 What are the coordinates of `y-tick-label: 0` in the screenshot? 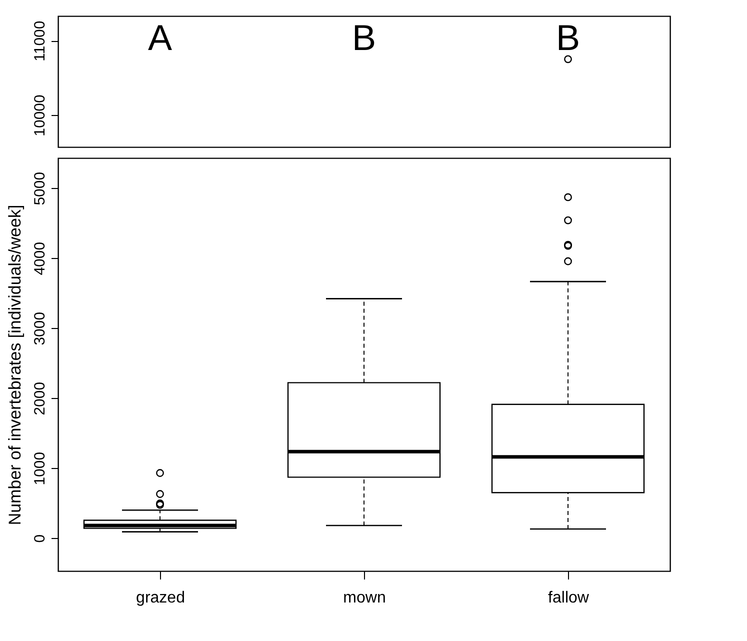 It's located at (40, 538).